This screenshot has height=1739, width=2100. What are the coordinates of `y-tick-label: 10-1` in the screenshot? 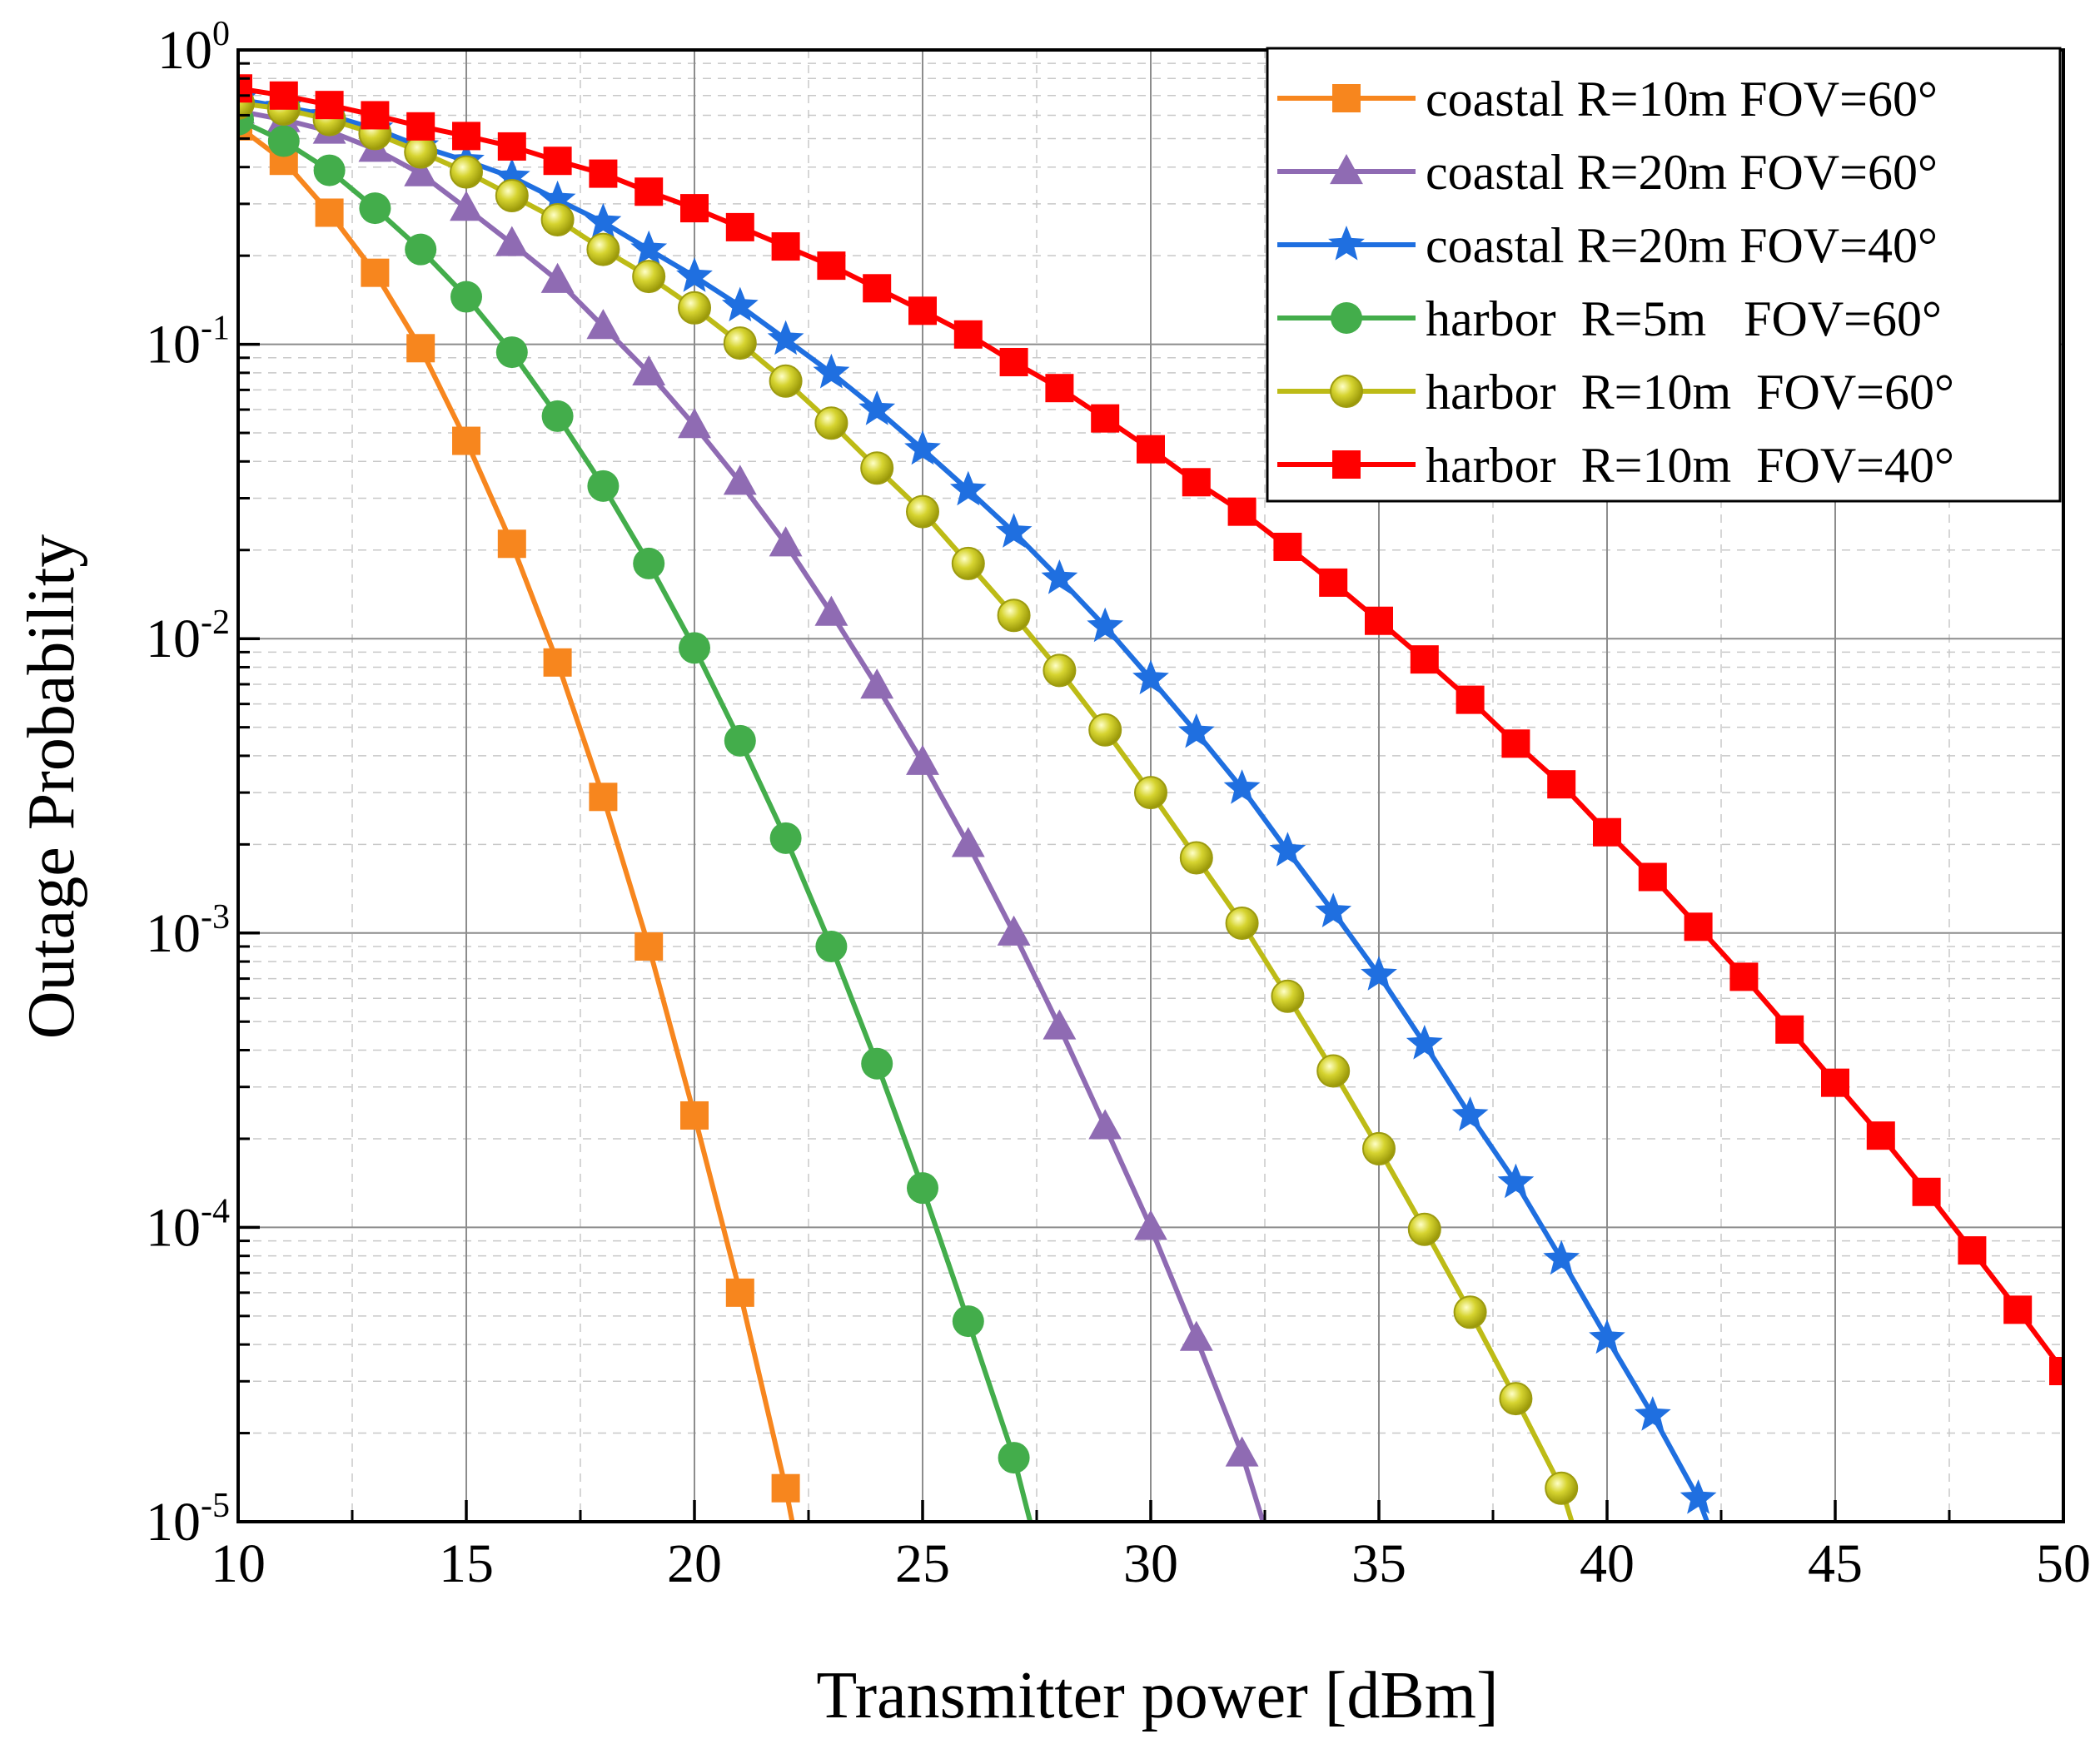 It's located at (188, 342).